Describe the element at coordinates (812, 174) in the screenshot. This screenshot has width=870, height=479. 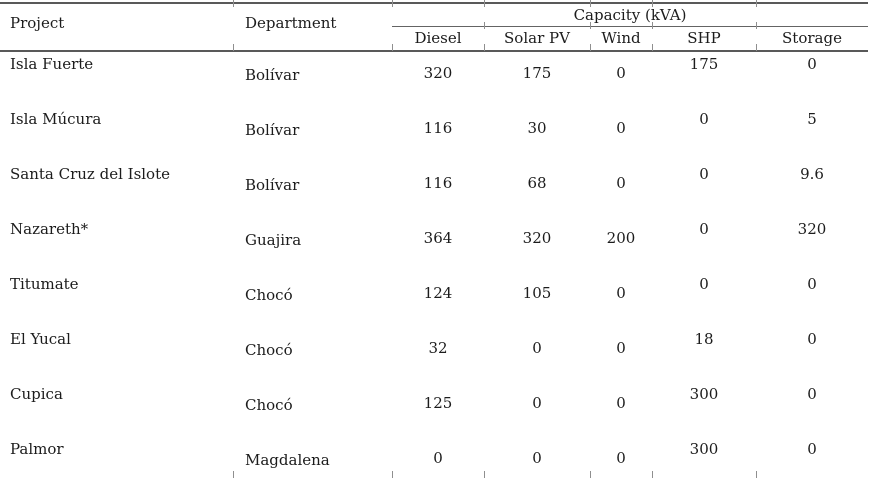
I see `cell-storage: 9.6` at that location.